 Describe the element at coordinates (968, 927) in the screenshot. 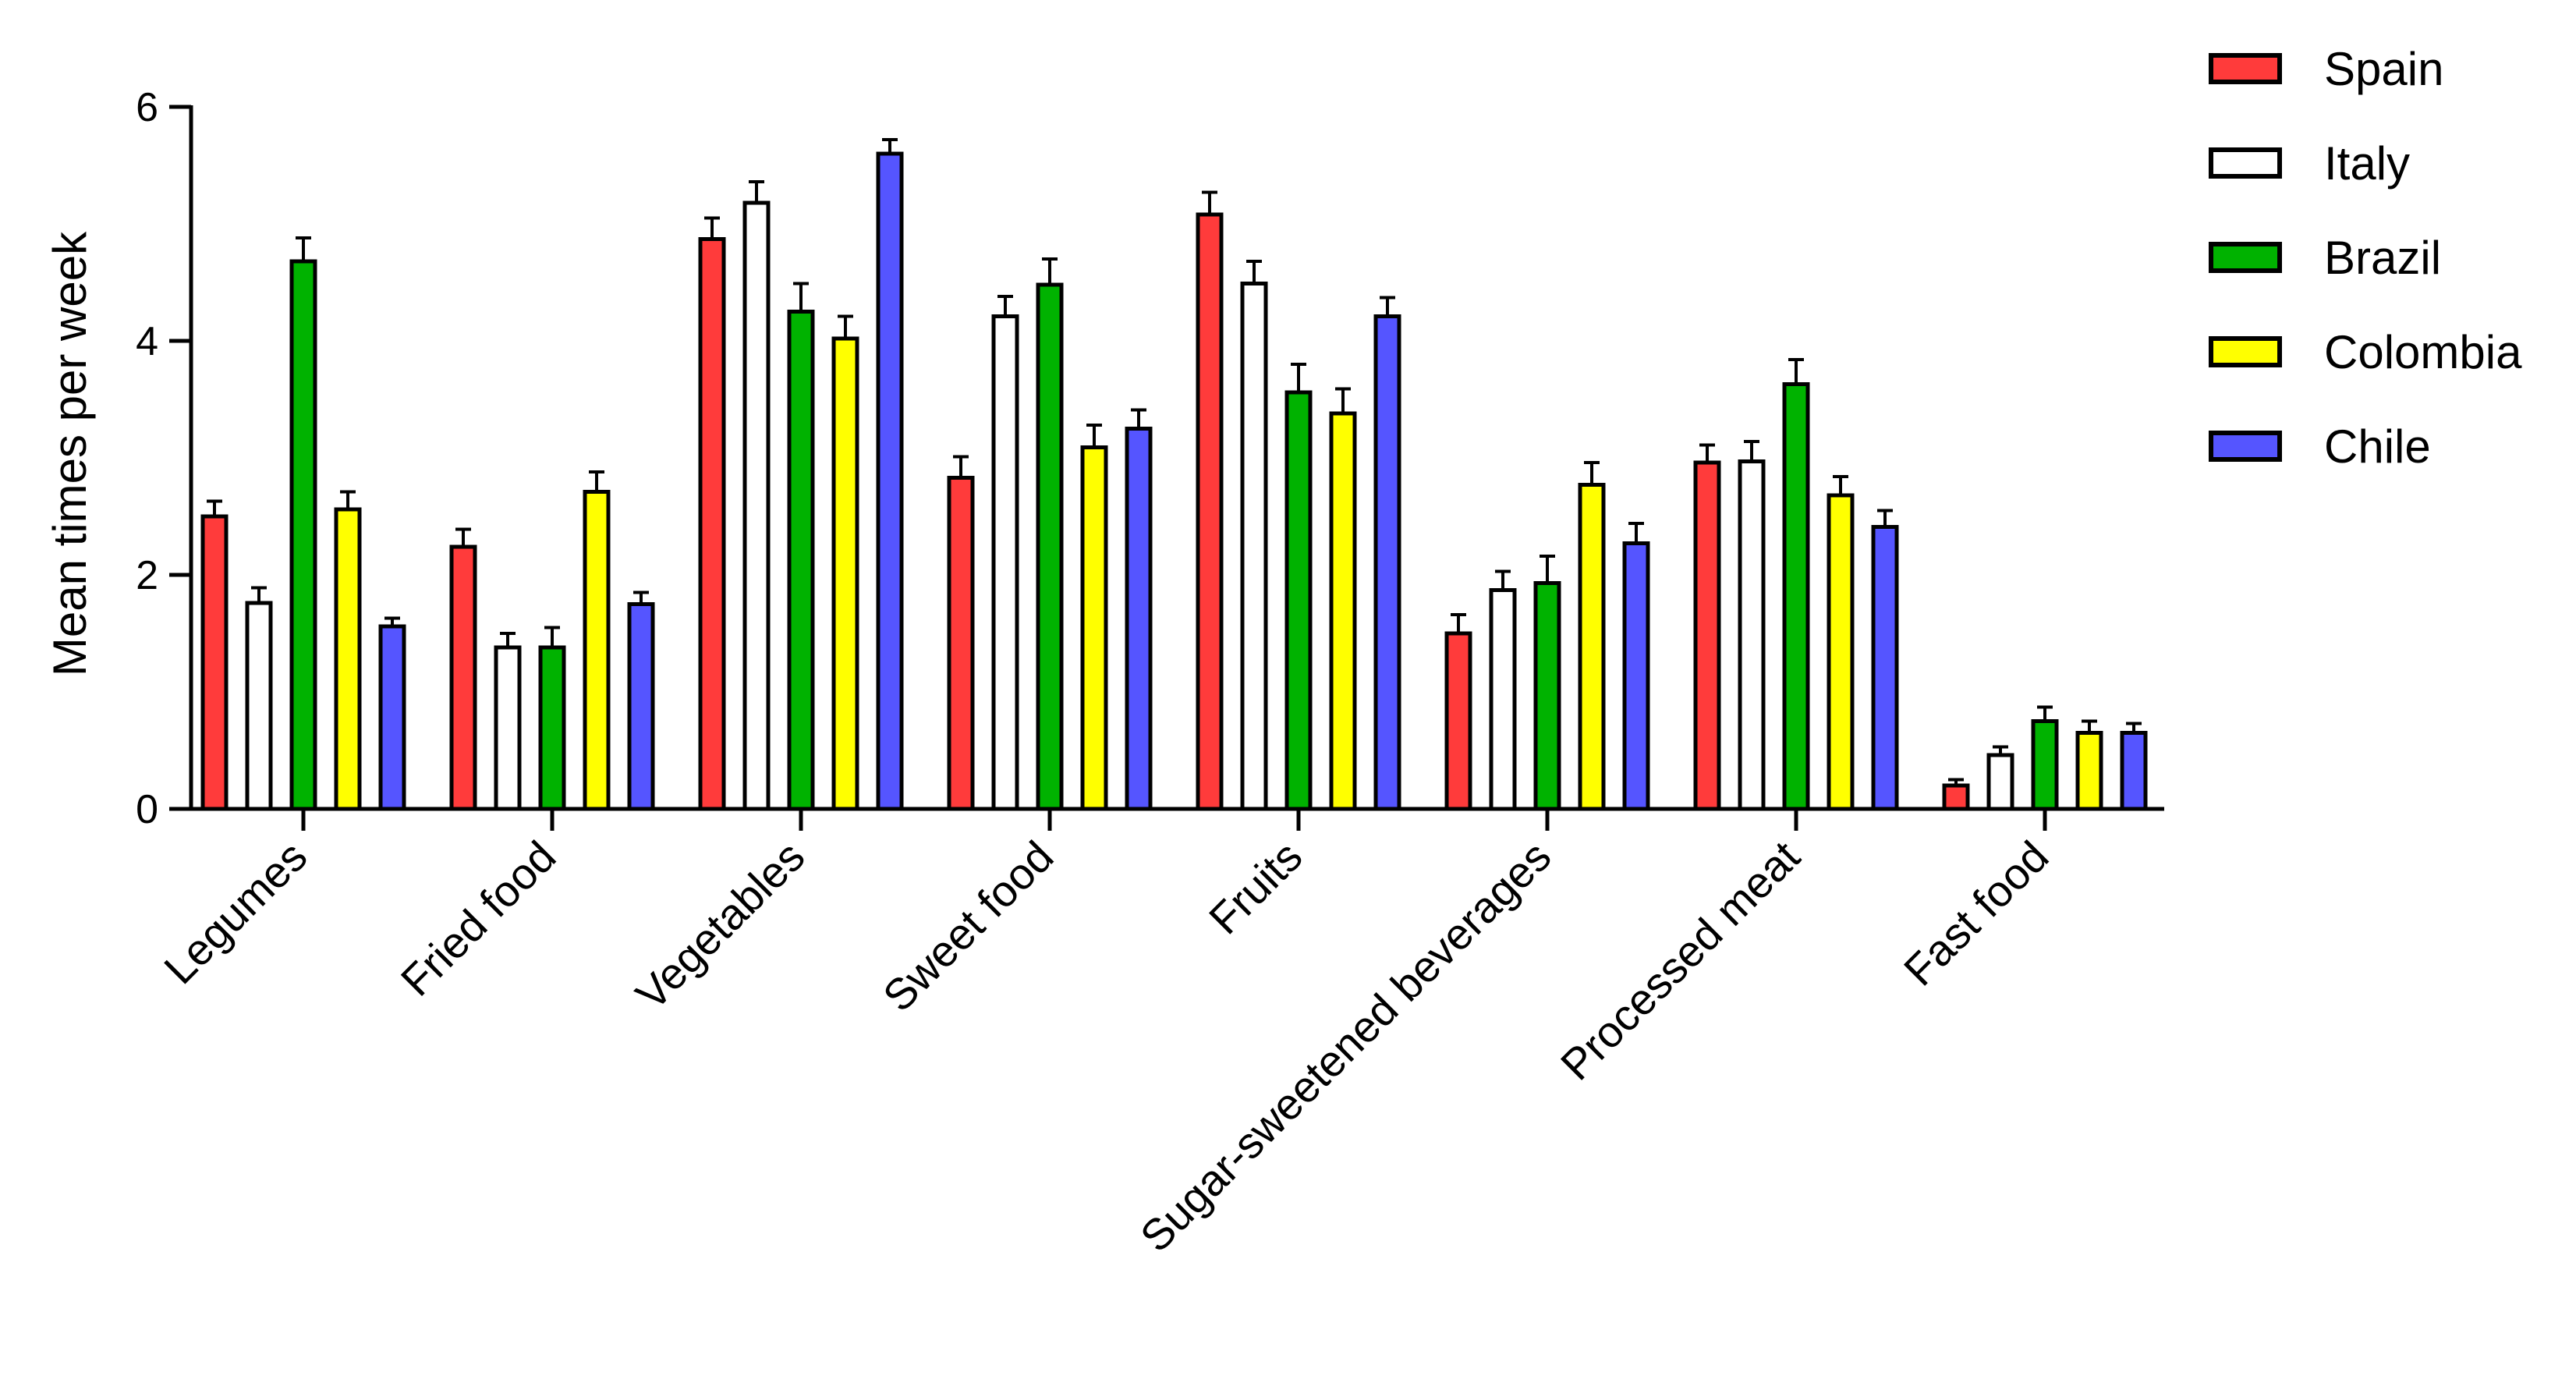

I see `x-category-label: Sweet food` at that location.